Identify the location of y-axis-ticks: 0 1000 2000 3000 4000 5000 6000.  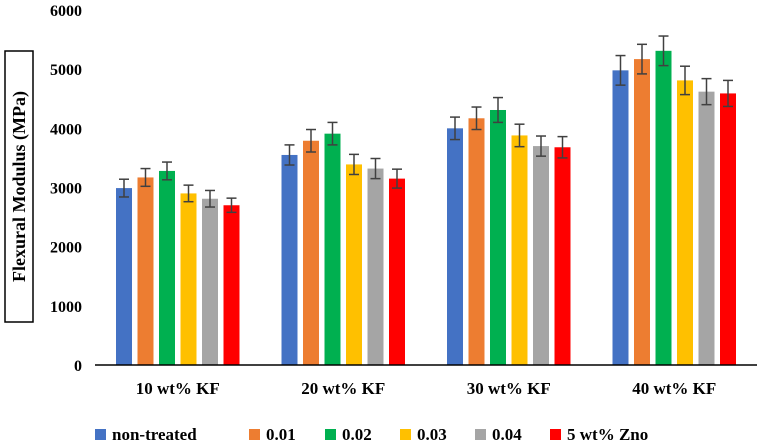
(66, 189).